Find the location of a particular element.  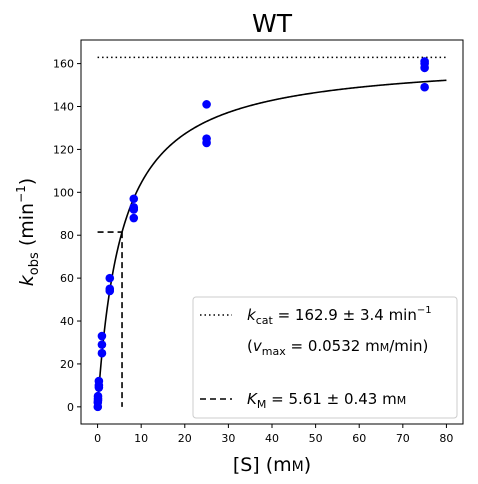

legend-vmax-label: (vmax = 0.0532 mM/min) is located at coordinates (337, 347).